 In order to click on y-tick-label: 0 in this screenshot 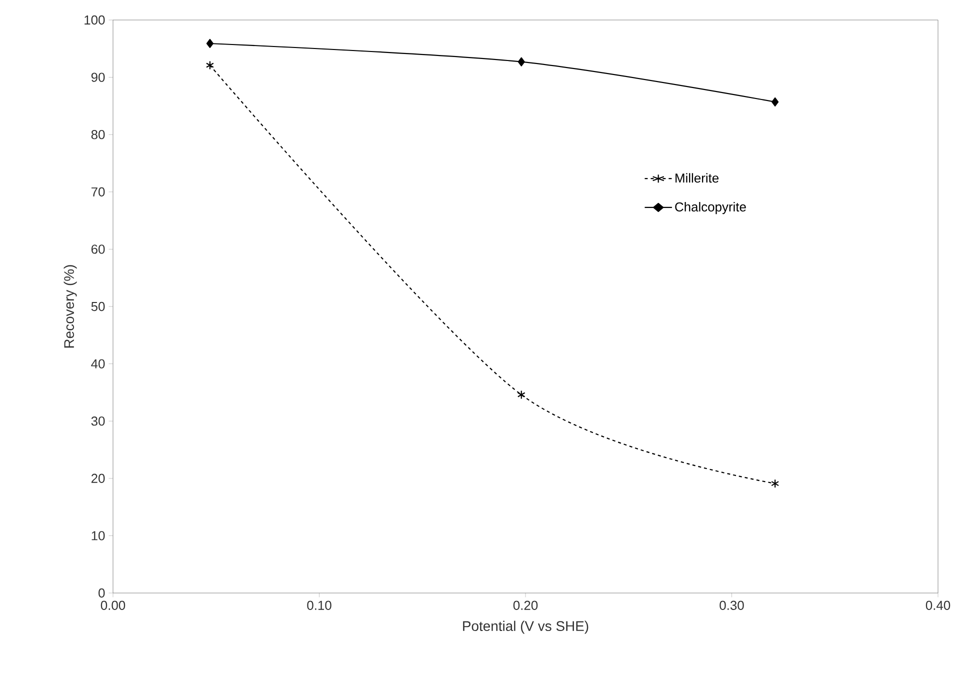, I will do `click(101, 593)`.